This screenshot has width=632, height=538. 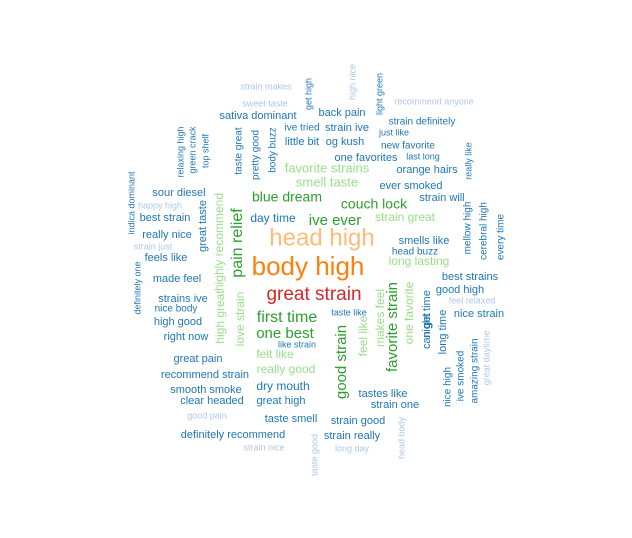 I want to click on word-highly-recommend: highly recommend, so click(x=219, y=242).